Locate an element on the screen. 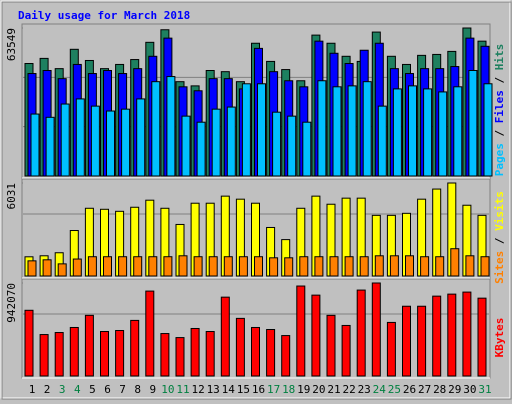 The height and width of the screenshot is (404, 512). x-tick-label: 5 is located at coordinates (92, 389).